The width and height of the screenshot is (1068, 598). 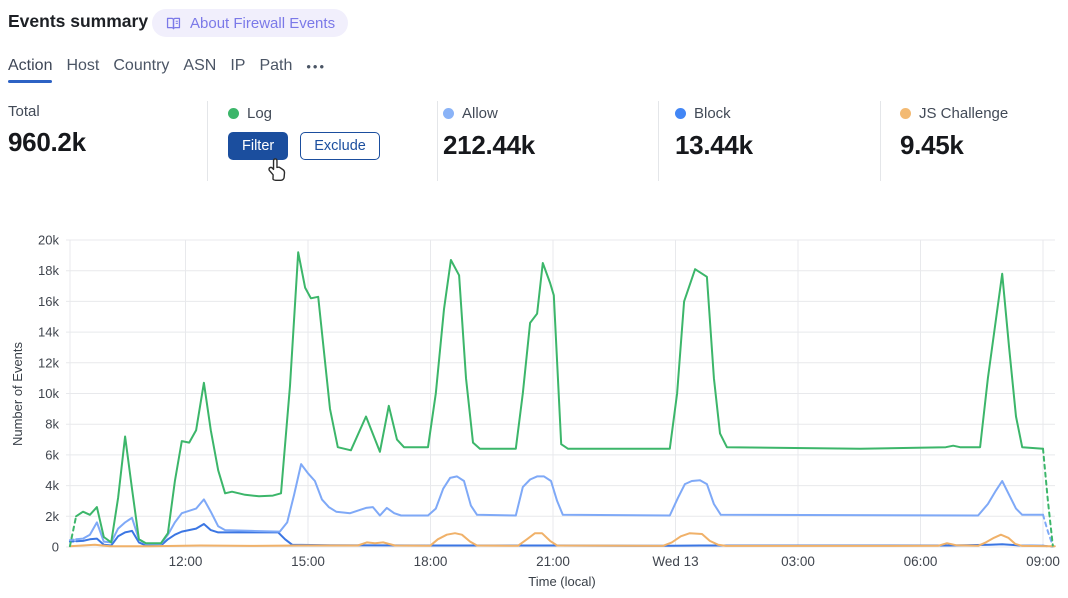 What do you see at coordinates (233, 113) in the screenshot?
I see `log-legend-dot` at bounding box center [233, 113].